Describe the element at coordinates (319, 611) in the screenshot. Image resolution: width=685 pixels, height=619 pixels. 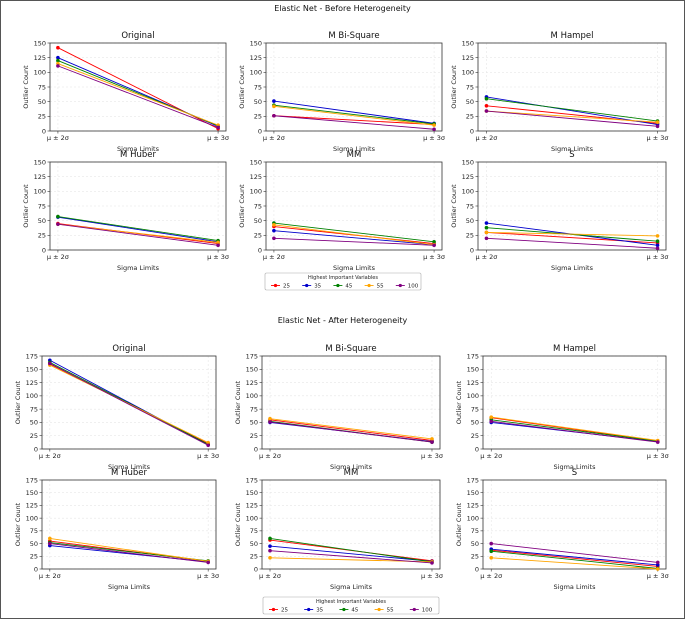
I see `legend-label-35: 35` at that location.